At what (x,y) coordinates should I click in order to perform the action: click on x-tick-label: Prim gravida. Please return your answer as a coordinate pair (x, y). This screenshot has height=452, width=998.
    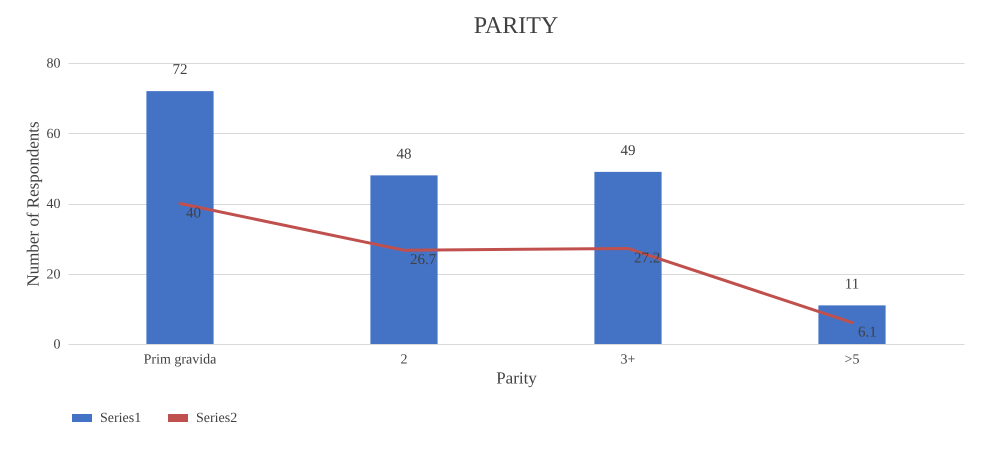
    Looking at the image, I should click on (181, 360).